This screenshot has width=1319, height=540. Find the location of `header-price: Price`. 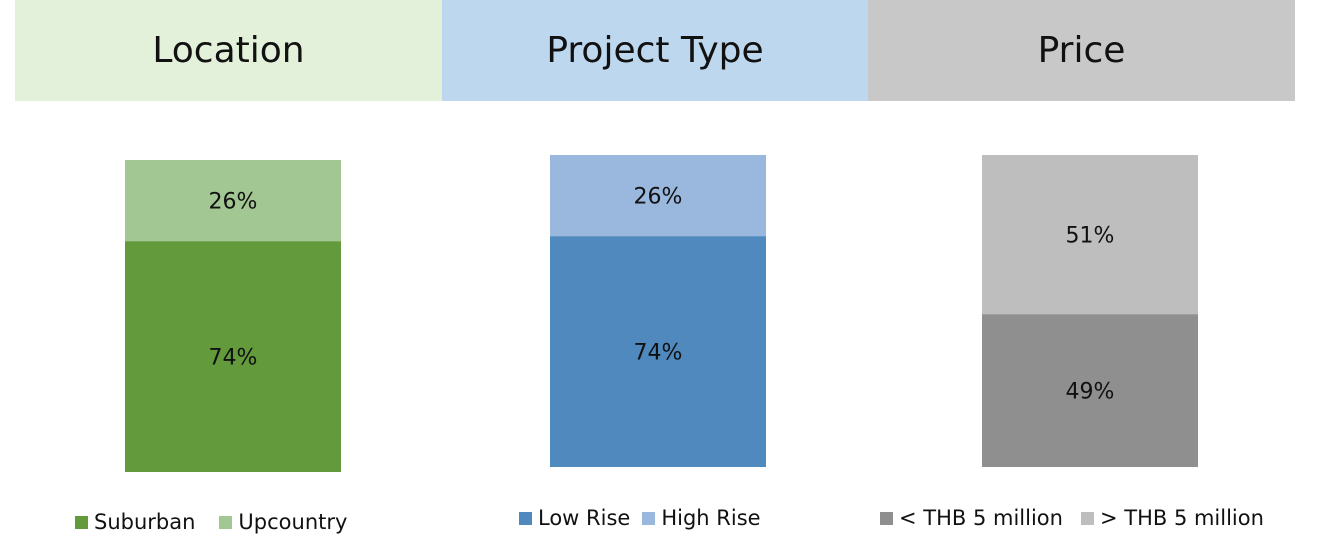

header-price: Price is located at coordinates (1081, 50).